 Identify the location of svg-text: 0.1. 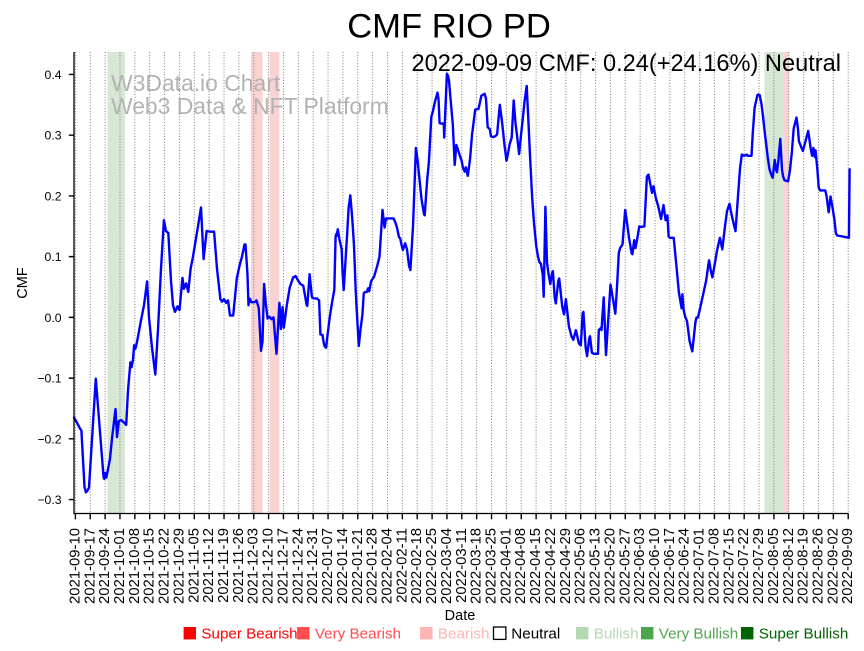
(53, 257).